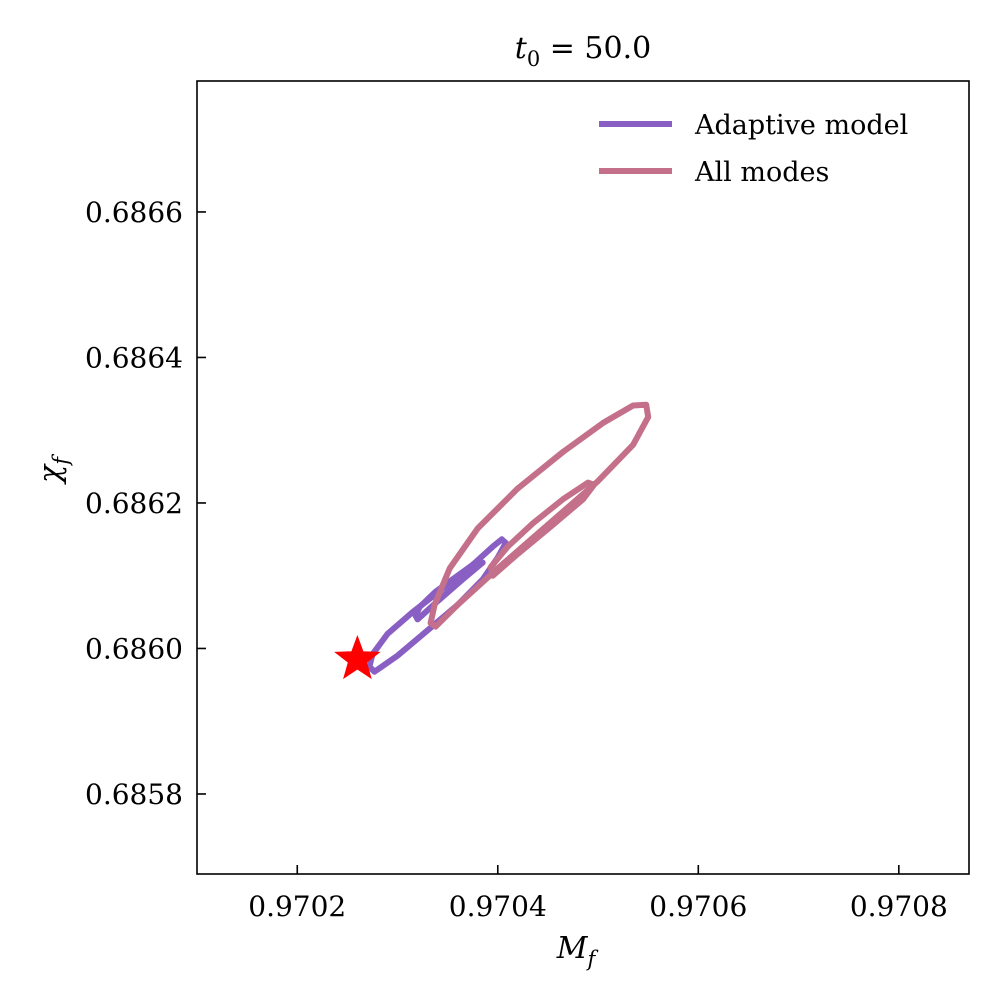  What do you see at coordinates (899, 906) in the screenshot?
I see `x-tick-label: 0.9708` at bounding box center [899, 906].